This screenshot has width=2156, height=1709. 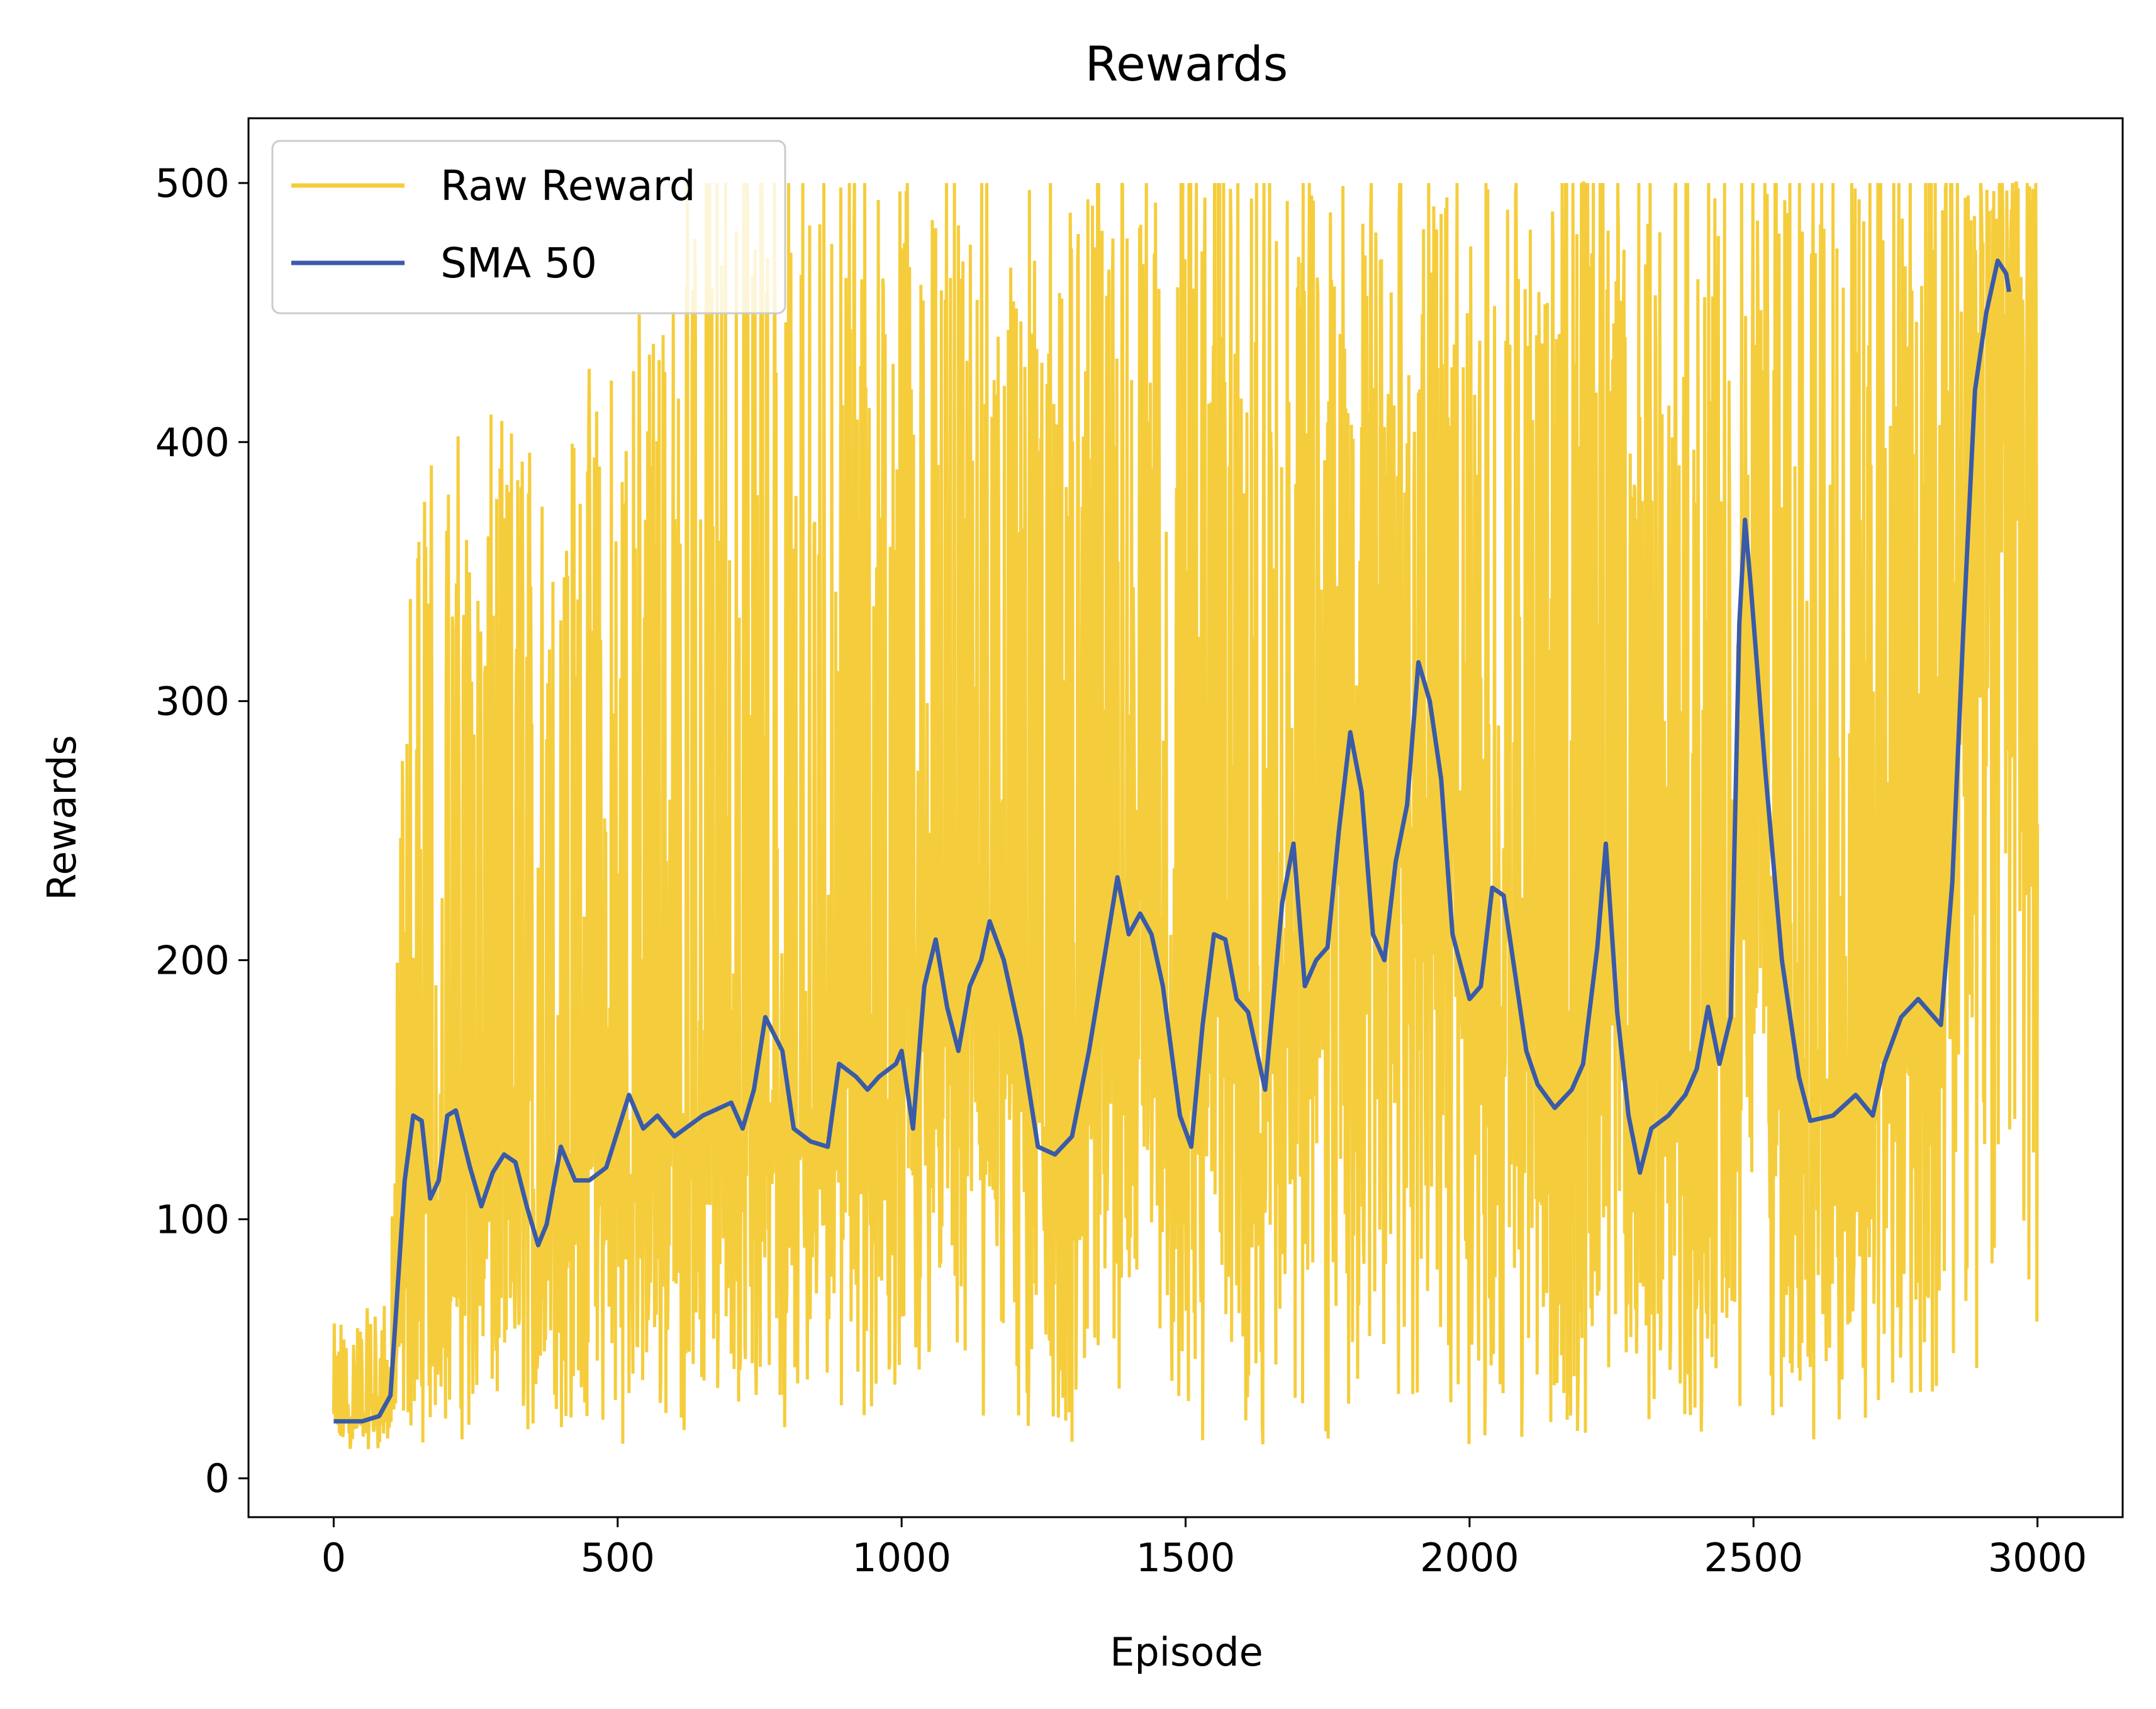 I want to click on legend-label-sma-50: SMA 50, so click(x=519, y=263).